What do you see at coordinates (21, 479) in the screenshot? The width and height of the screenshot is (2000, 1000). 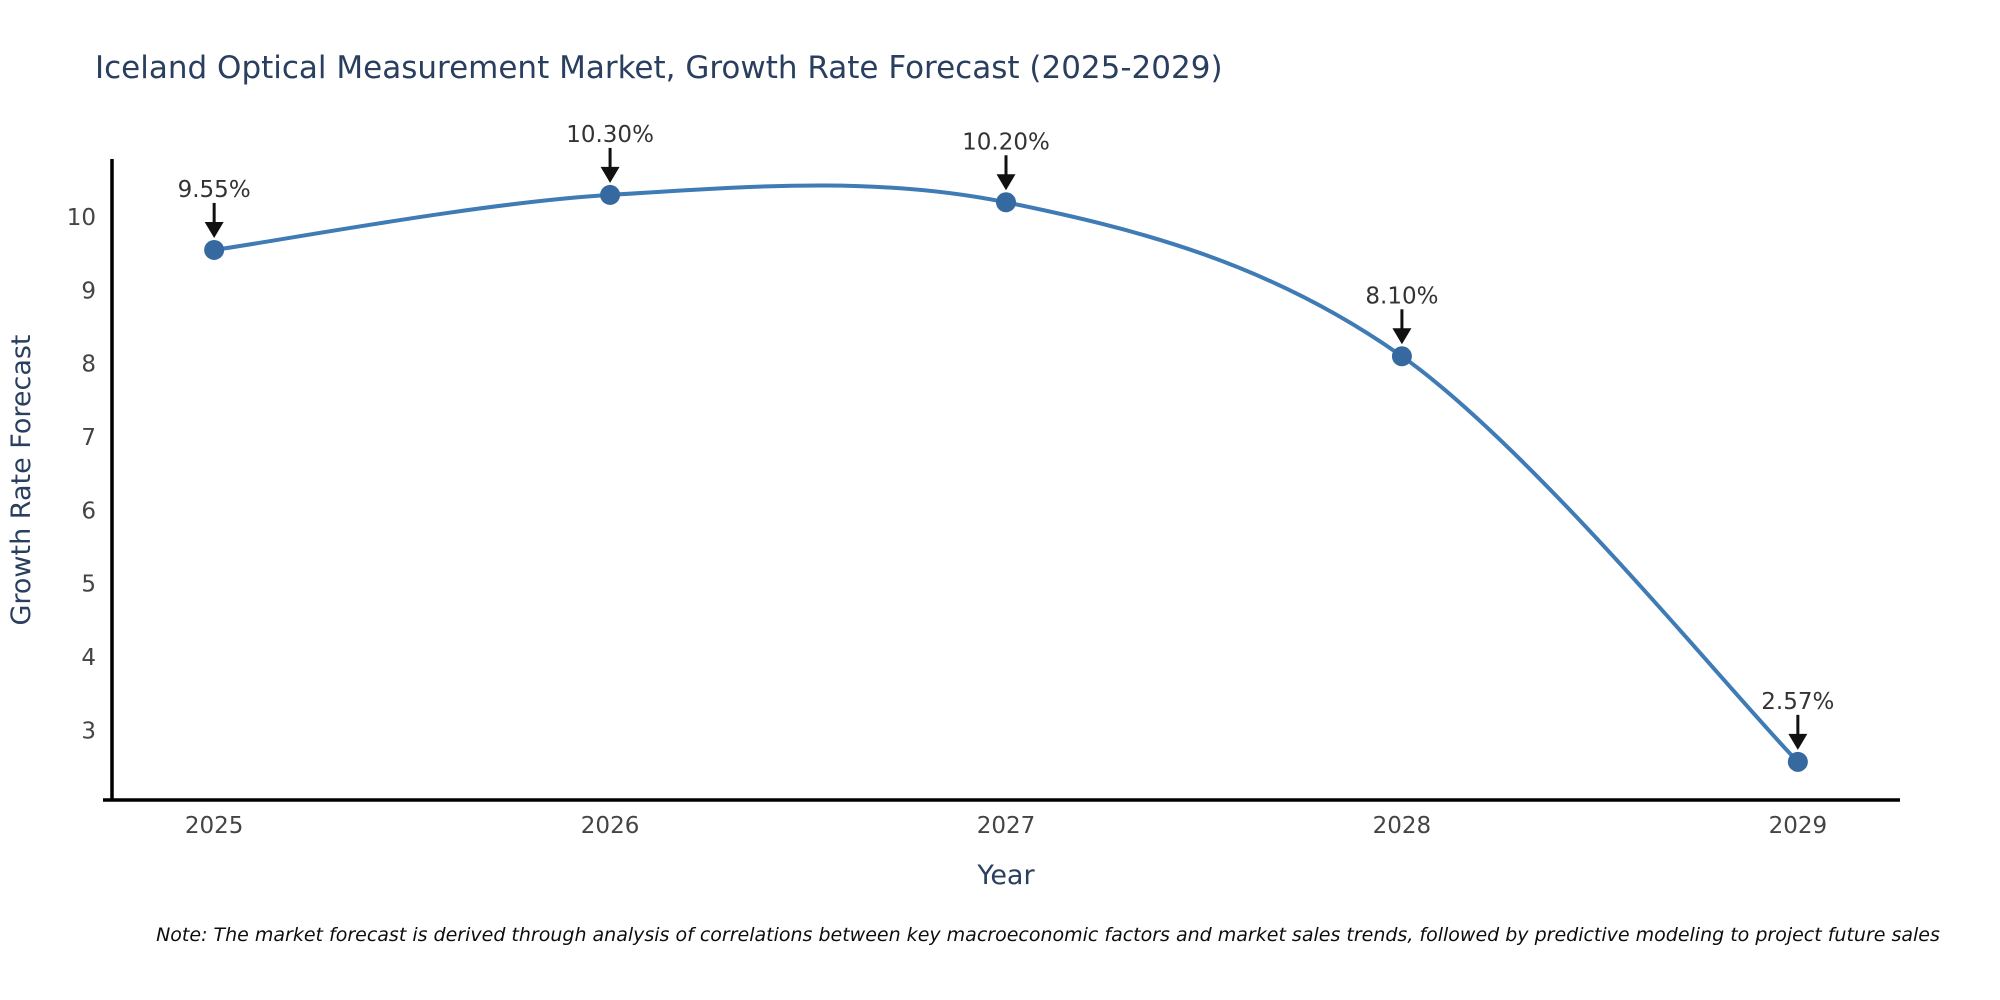 I see `y-axis-title: Growth Rate Forecast` at bounding box center [21, 479].